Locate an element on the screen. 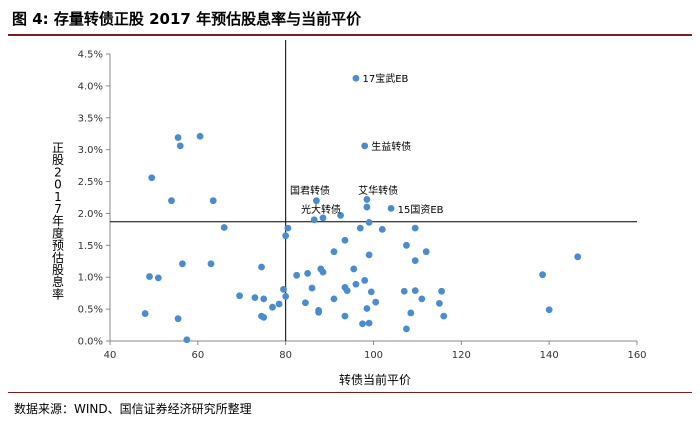  x-tick-label: 160 is located at coordinates (636, 355).